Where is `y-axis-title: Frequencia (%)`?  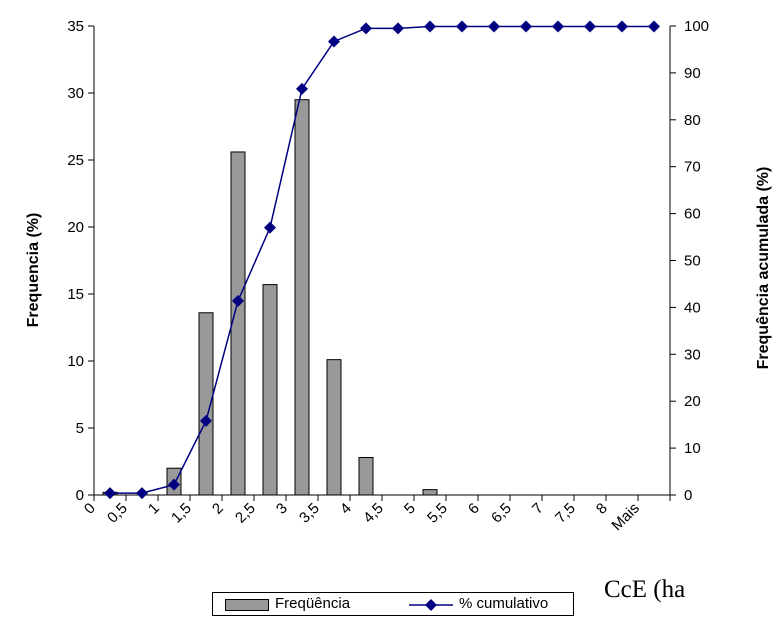
y-axis-title: Frequencia (%) is located at coordinates (33, 270).